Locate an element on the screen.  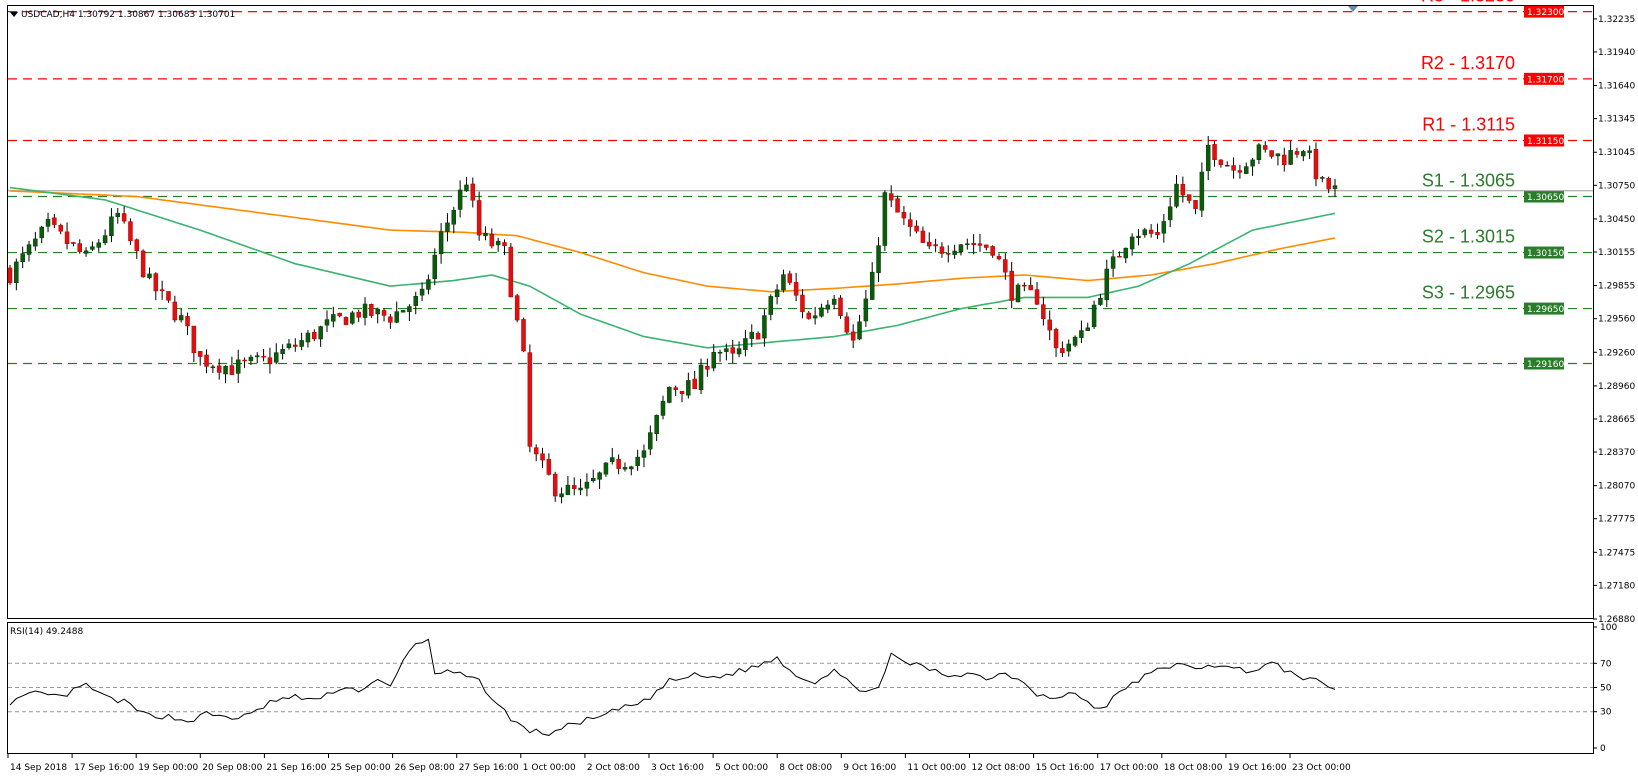
level-tag-text-r1: 1.31150 is located at coordinates (1545, 142).